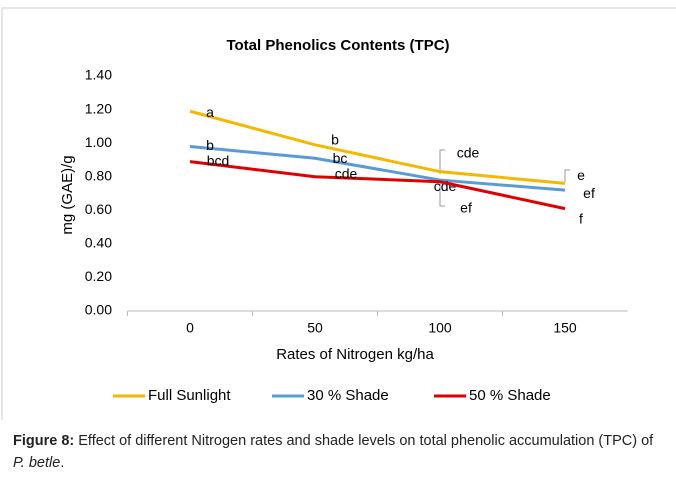  I want to click on y-tick-label: 1.40, so click(98, 75).